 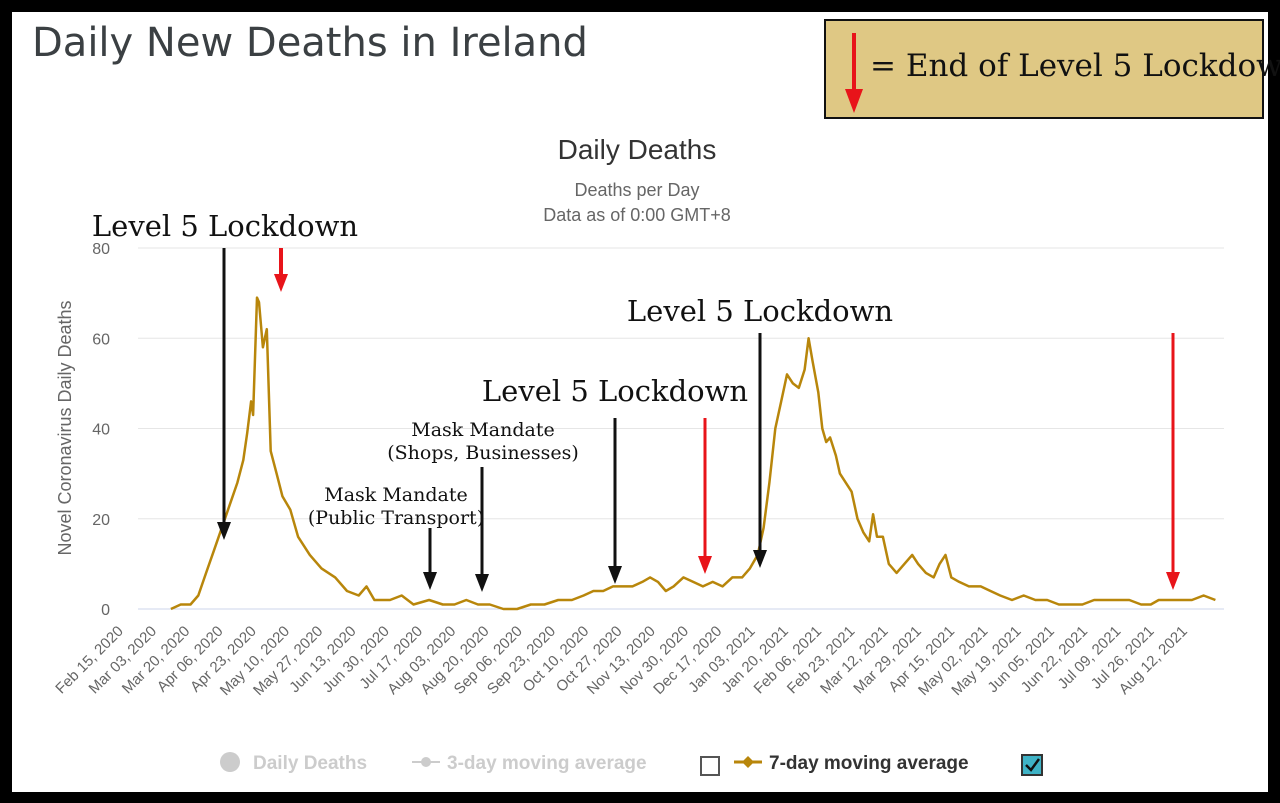 I want to click on legend-item-3day: 3-day moving average, so click(x=529, y=763).